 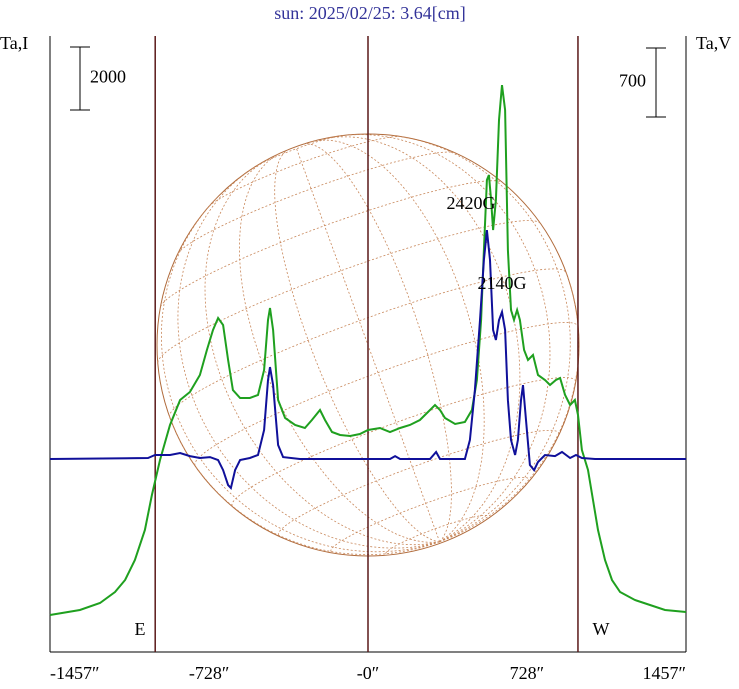 I want to click on chart-title: sun: 2025/02/25: 3.64[cm], so click(x=370, y=13).